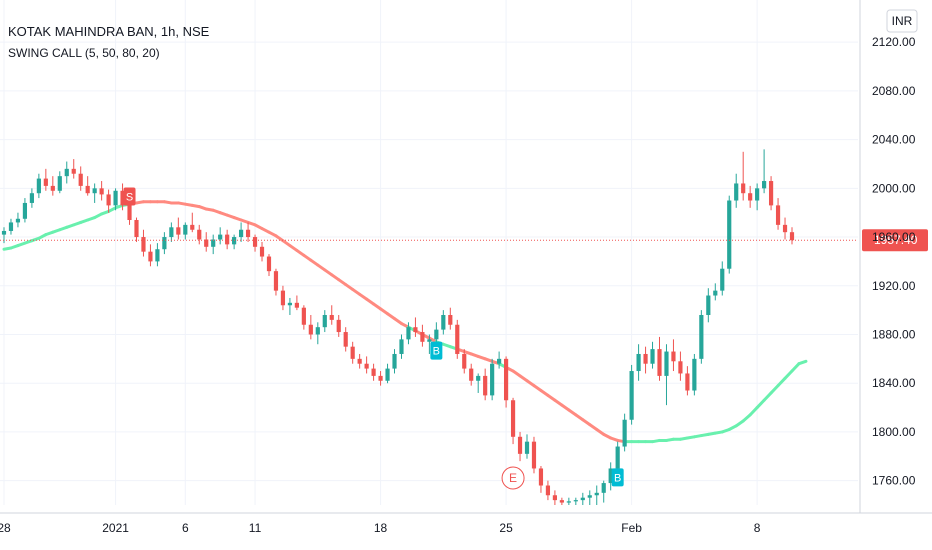 This screenshot has height=550, width=932. Describe the element at coordinates (894, 383) in the screenshot. I see `price-tick-label: 1840.00` at that location.